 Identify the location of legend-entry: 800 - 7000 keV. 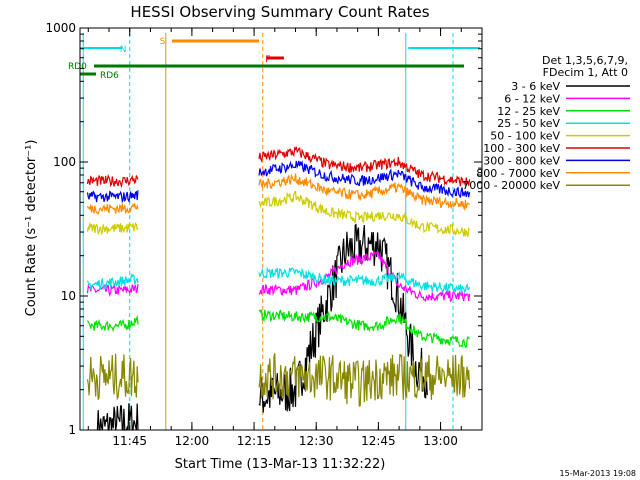
(518, 173).